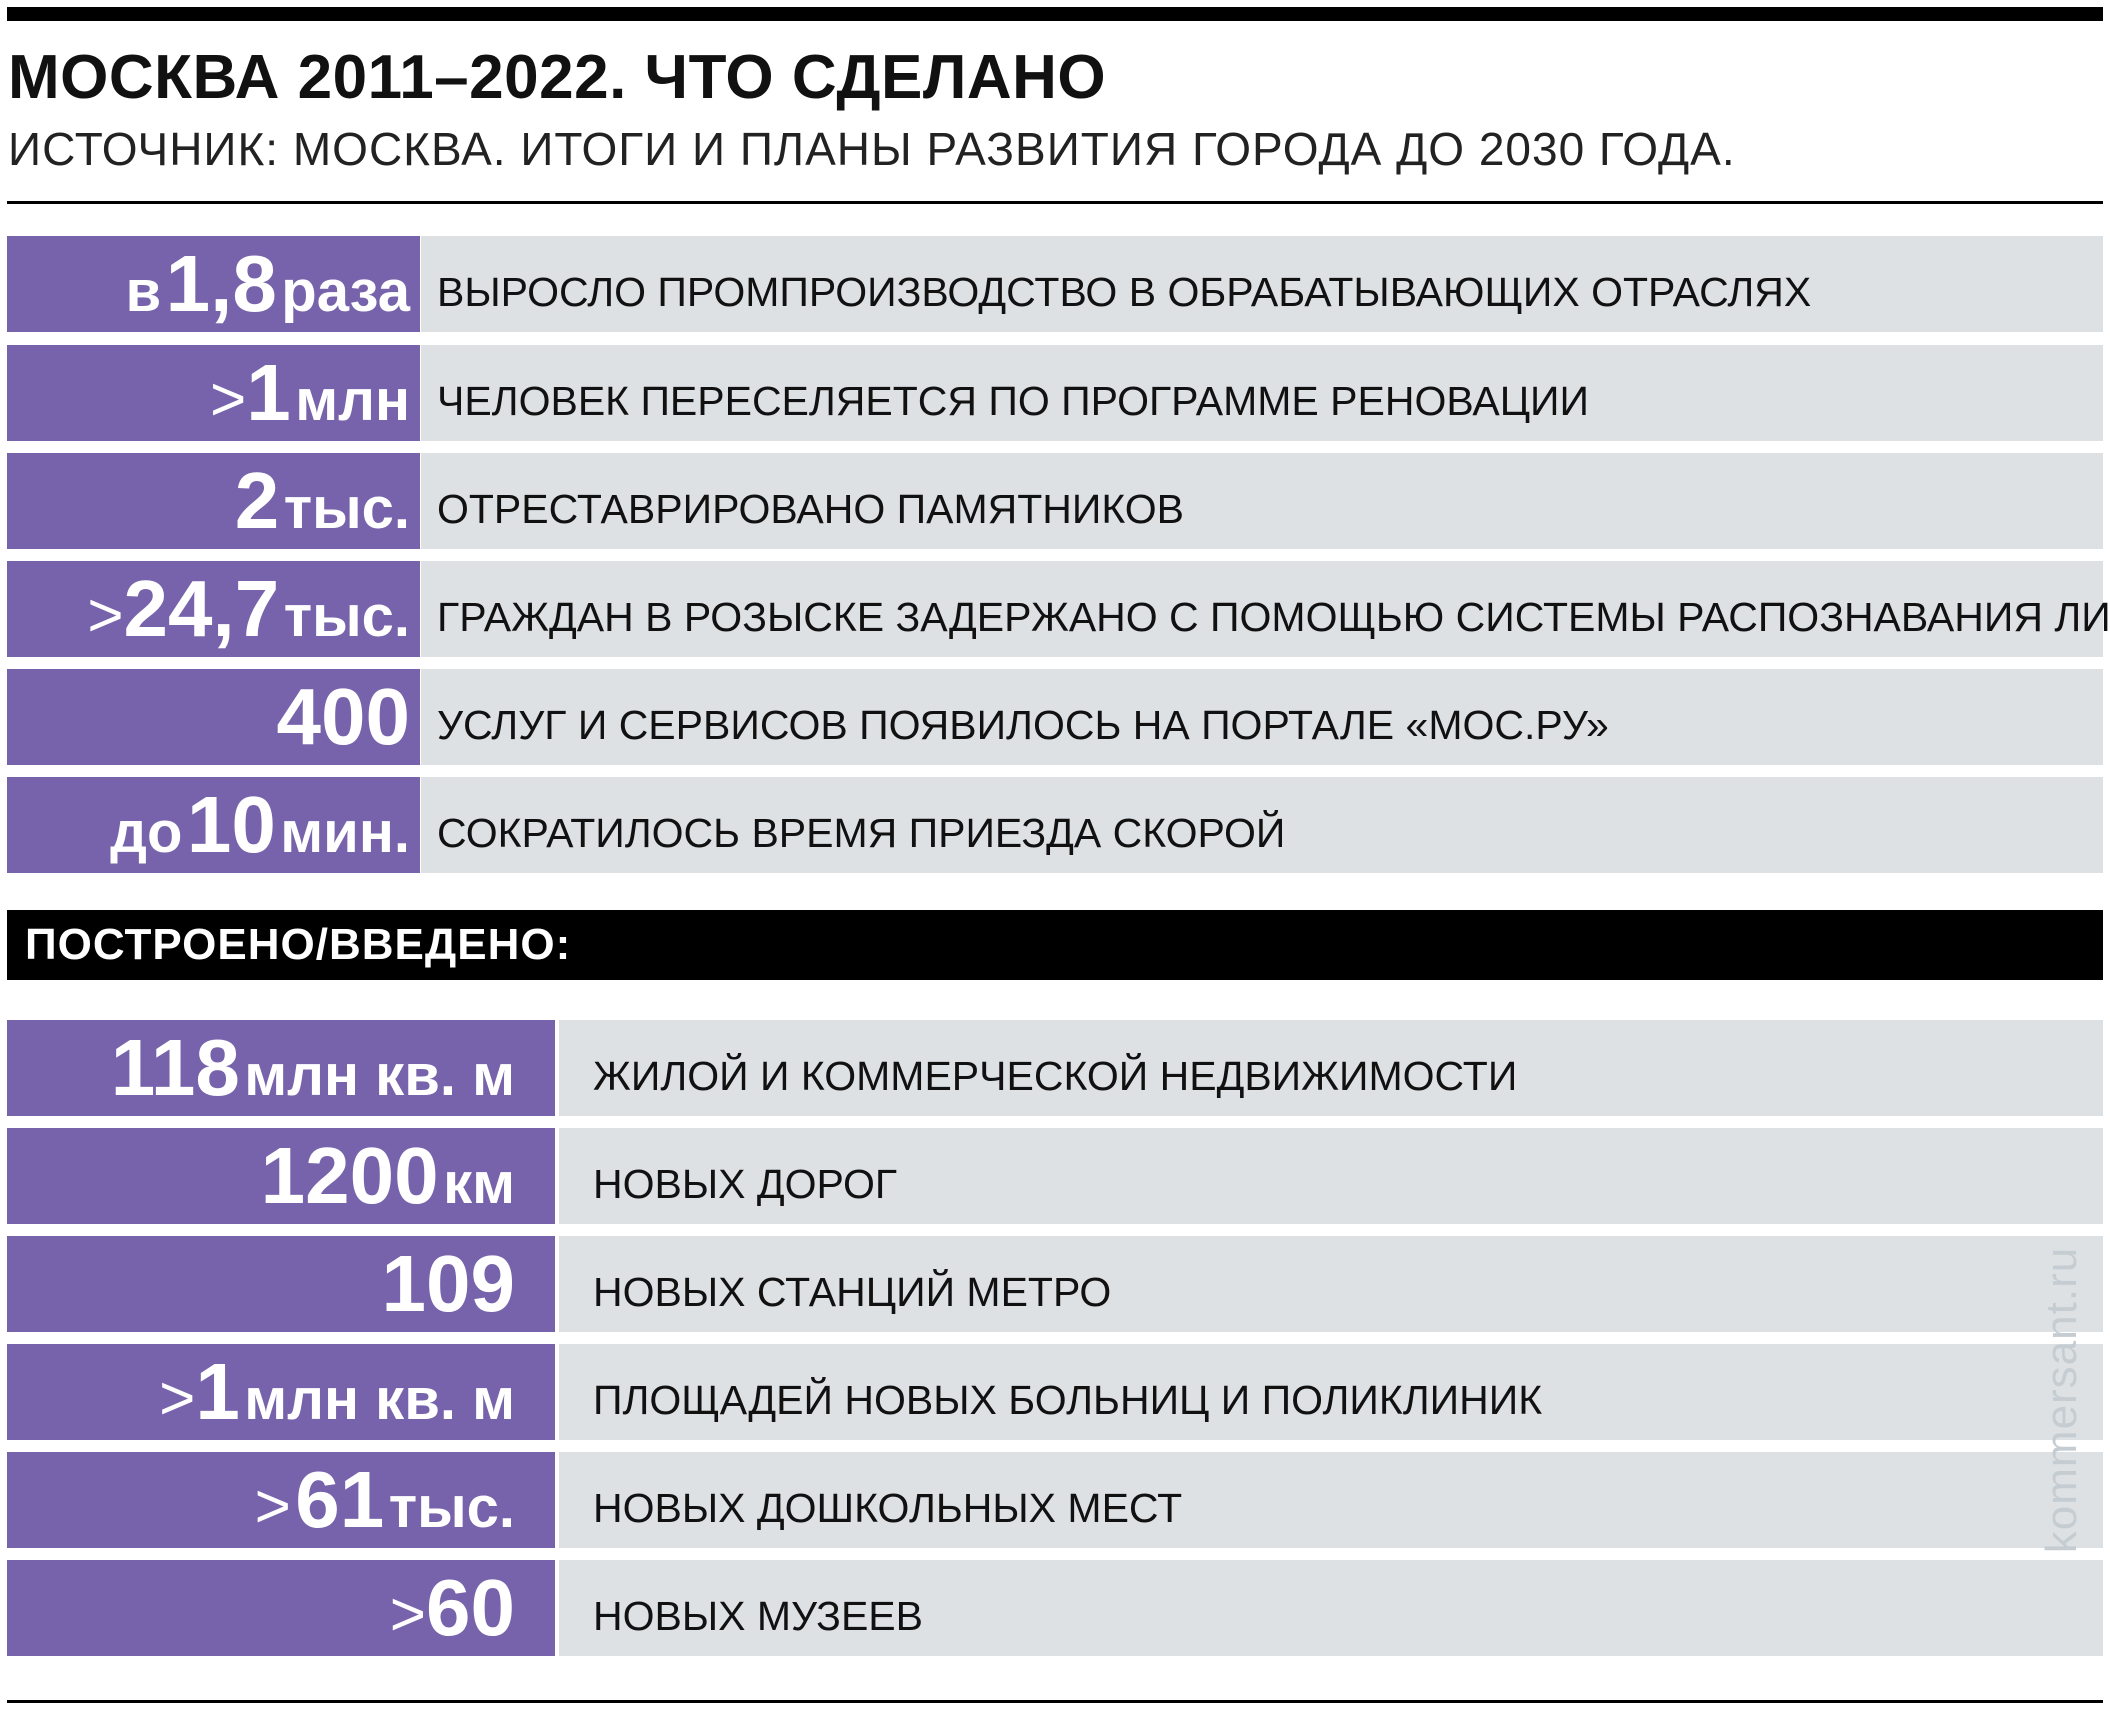  Describe the element at coordinates (1331, 1284) in the screenshot. I see `built-label: НОВЫХ СТАНЦИЙ МЕТРО` at that location.